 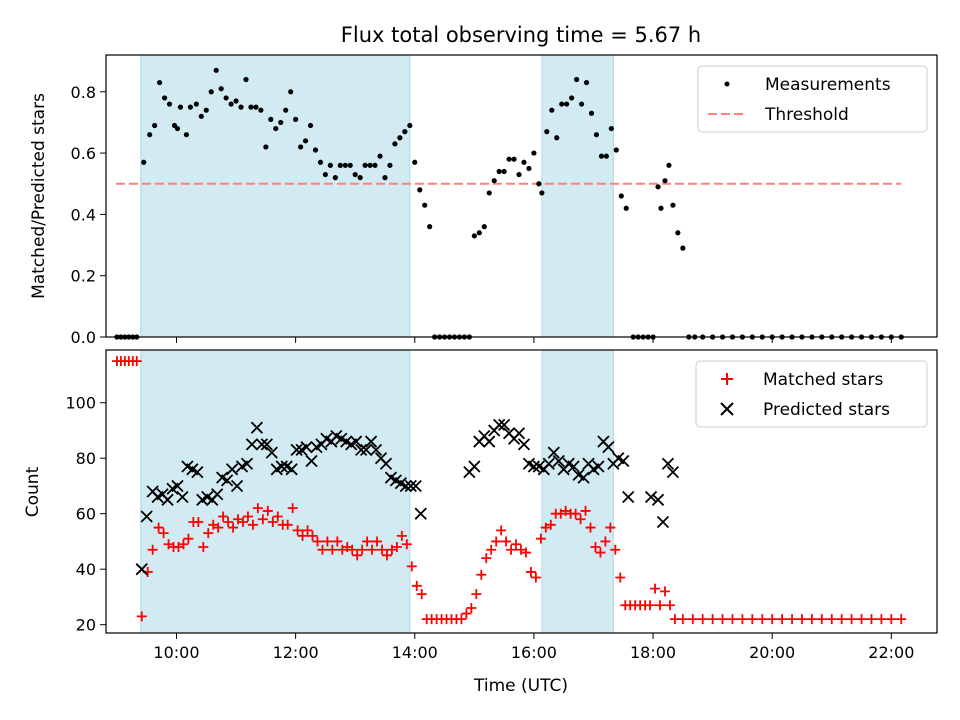 I want to click on ratio-y-axis-ticks: 0.0 0.2 0.4 0.6 0.8, so click(x=88, y=215).